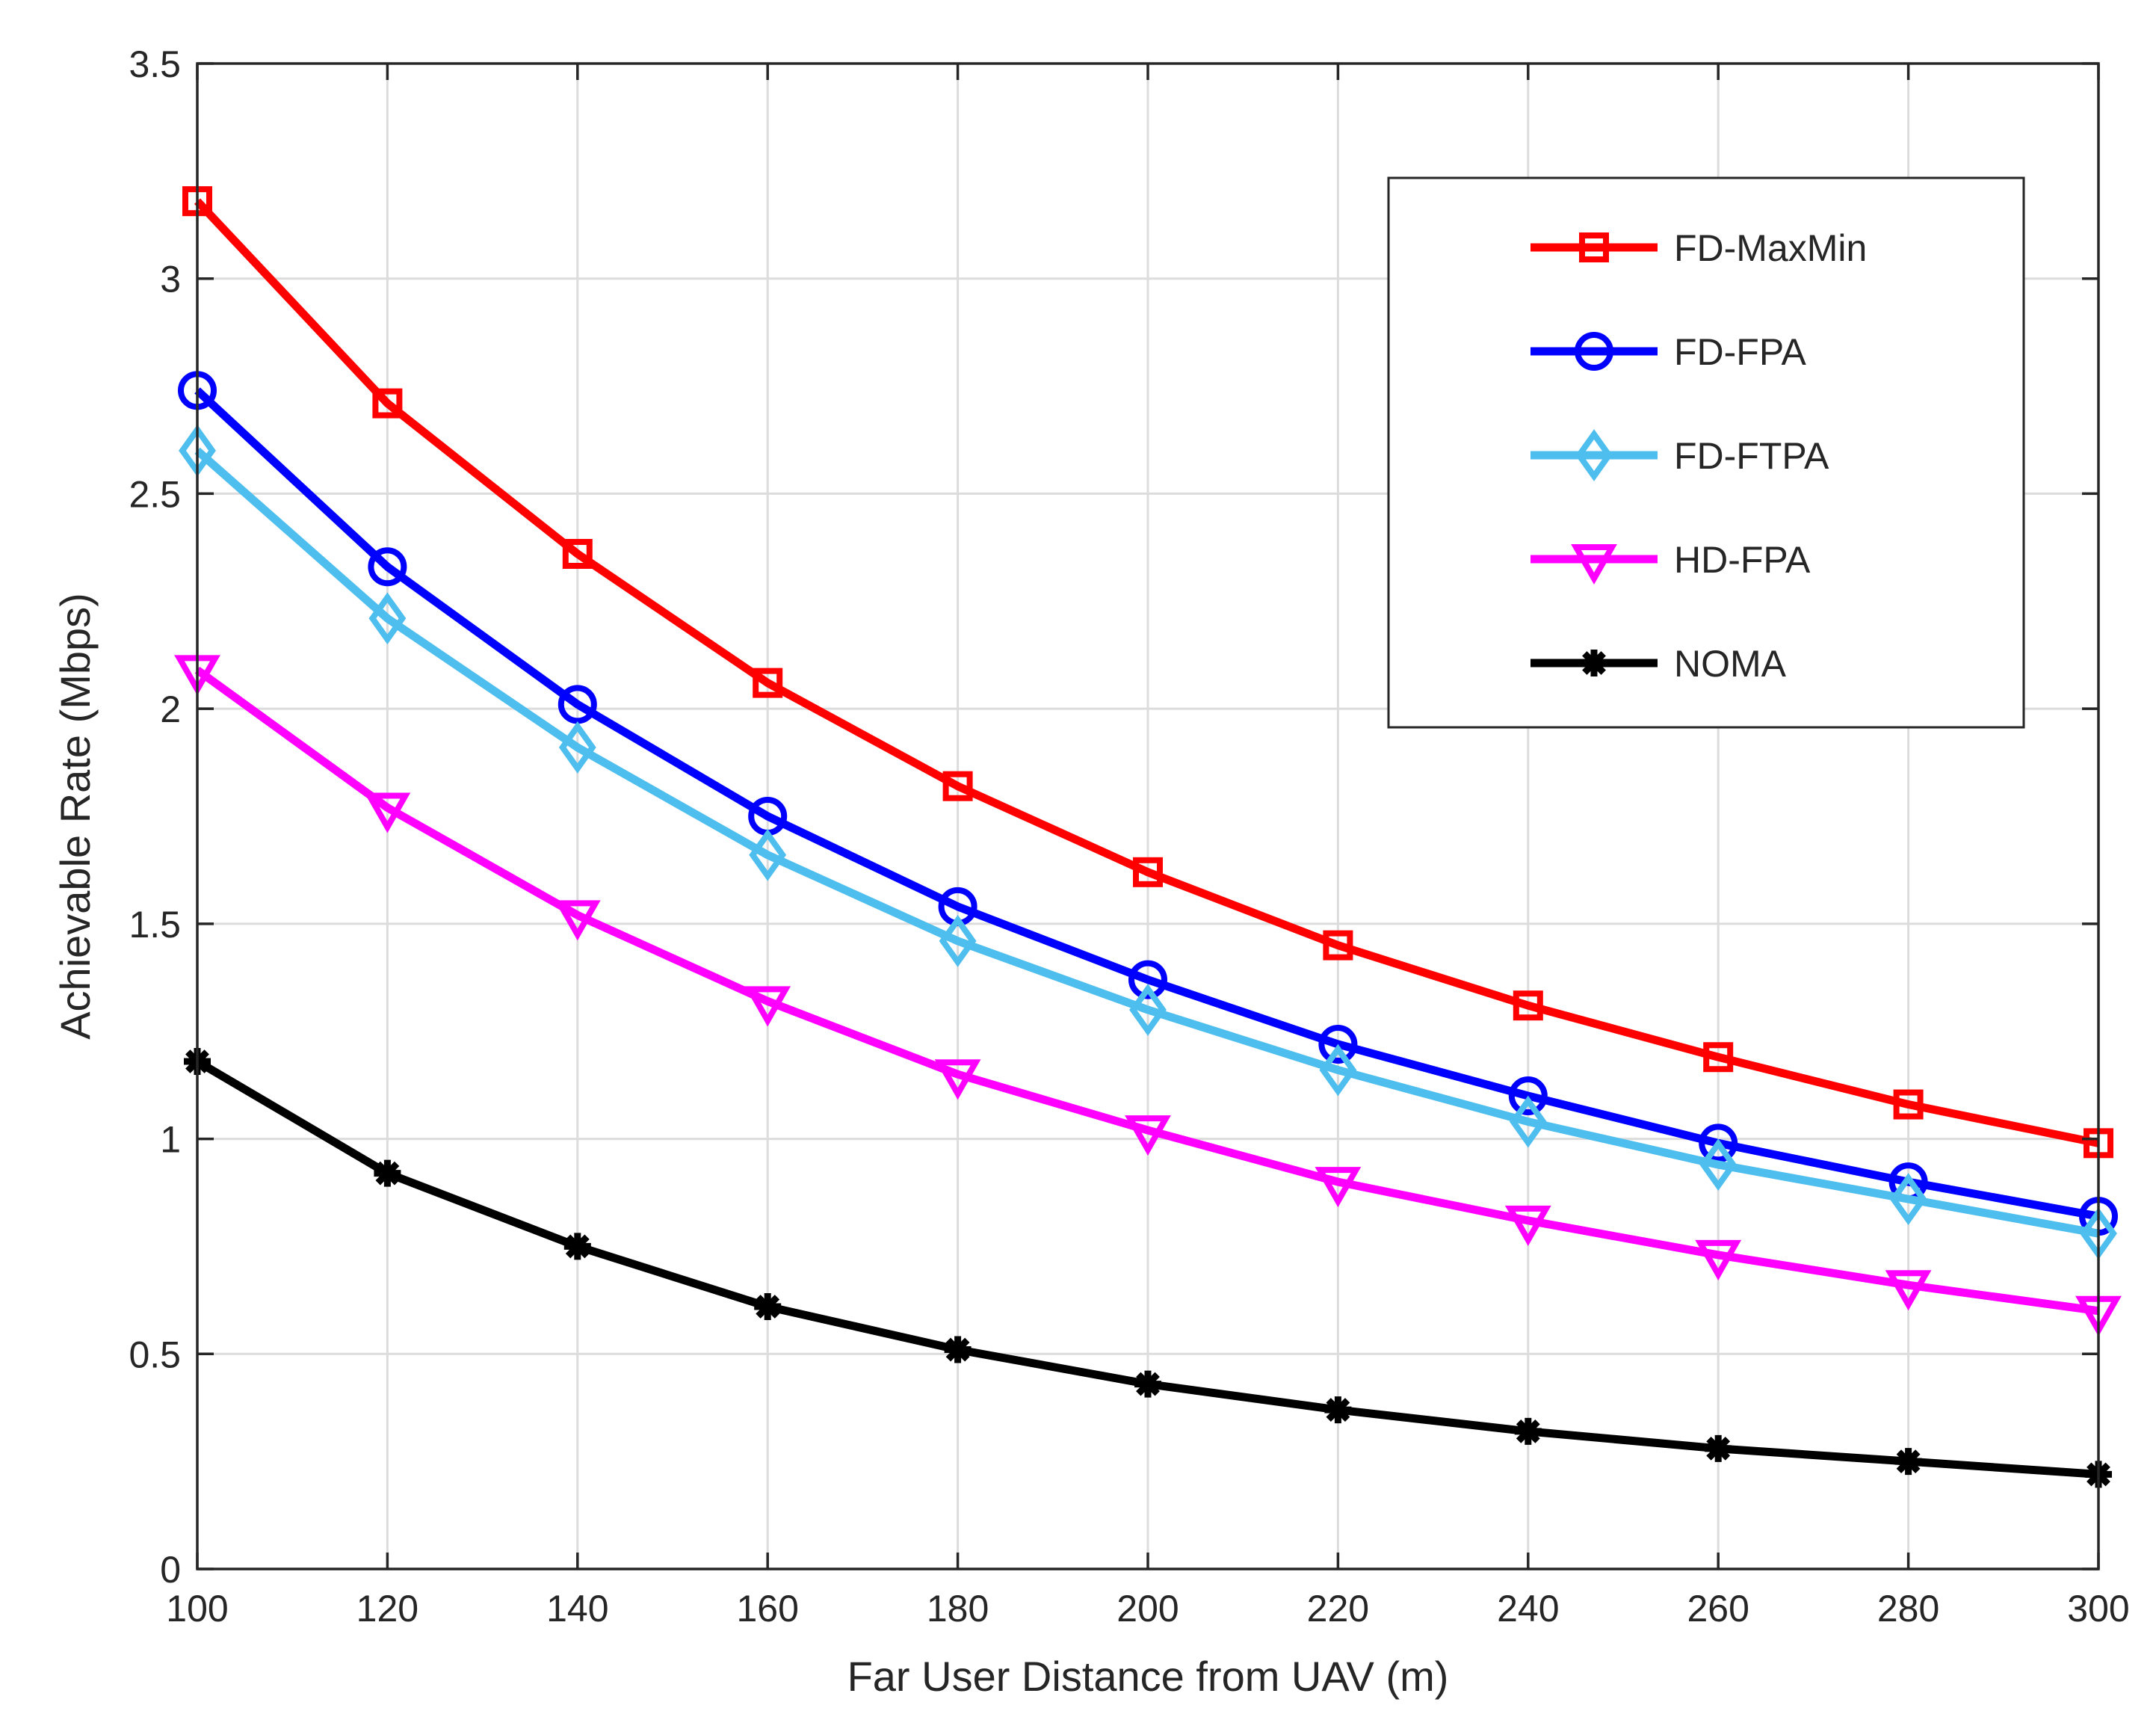 This screenshot has height=1714, width=2156. I want to click on legend-label: NOMA, so click(1730, 664).